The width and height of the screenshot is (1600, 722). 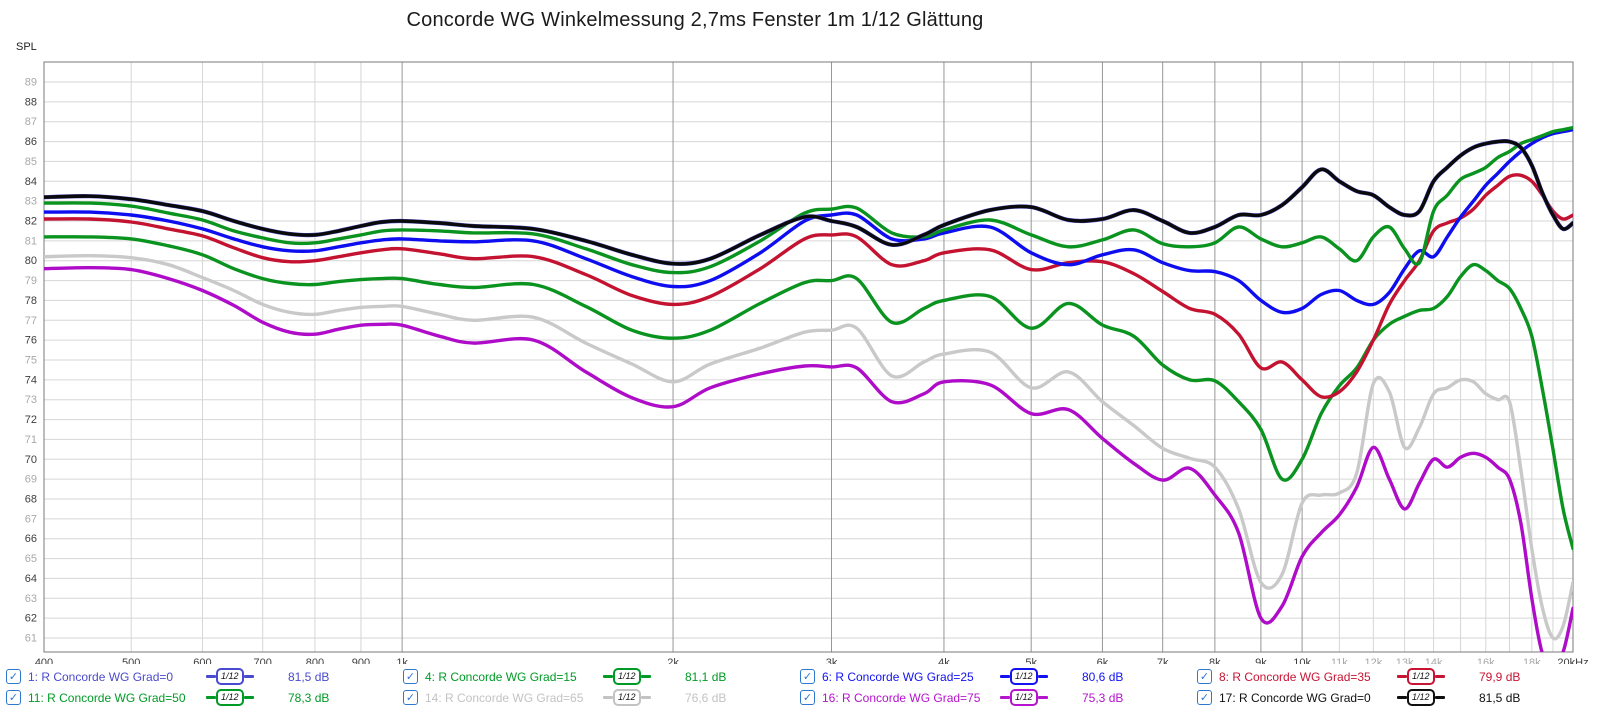 I want to click on svg-text: 8k, so click(x=1215, y=660).